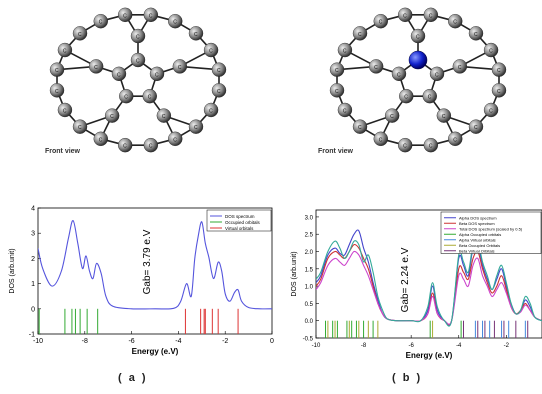 This screenshot has height=394, width=542. Describe the element at coordinates (12, 270) in the screenshot. I see `y-axis-label: DOS (arb.unit)` at that location.